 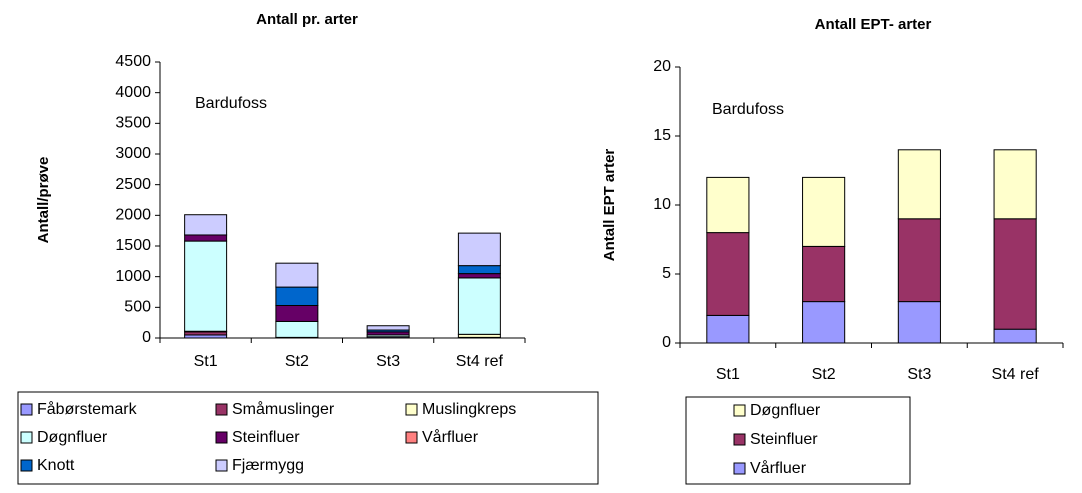 I want to click on y-tick-label: 4500, so click(x=133, y=61).